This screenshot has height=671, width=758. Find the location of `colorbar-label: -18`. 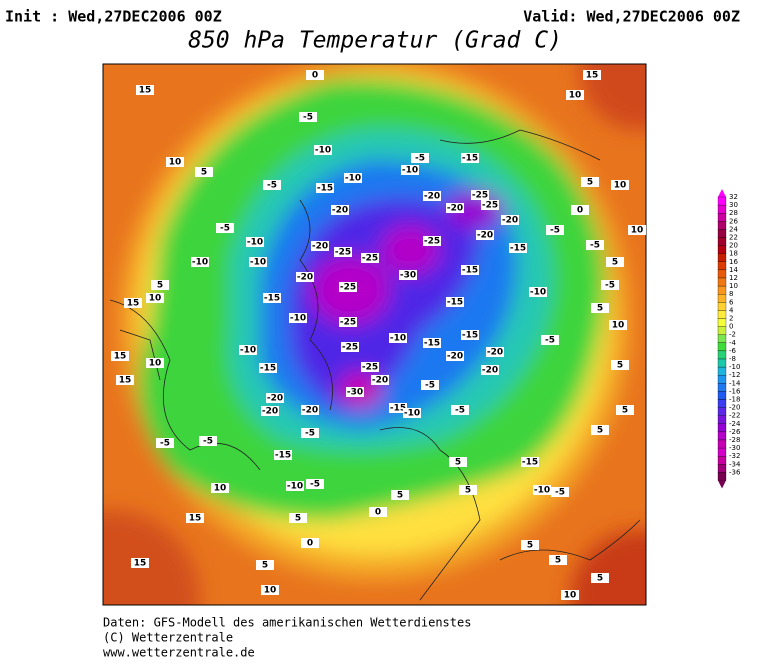

colorbar-label: -18 is located at coordinates (734, 400).